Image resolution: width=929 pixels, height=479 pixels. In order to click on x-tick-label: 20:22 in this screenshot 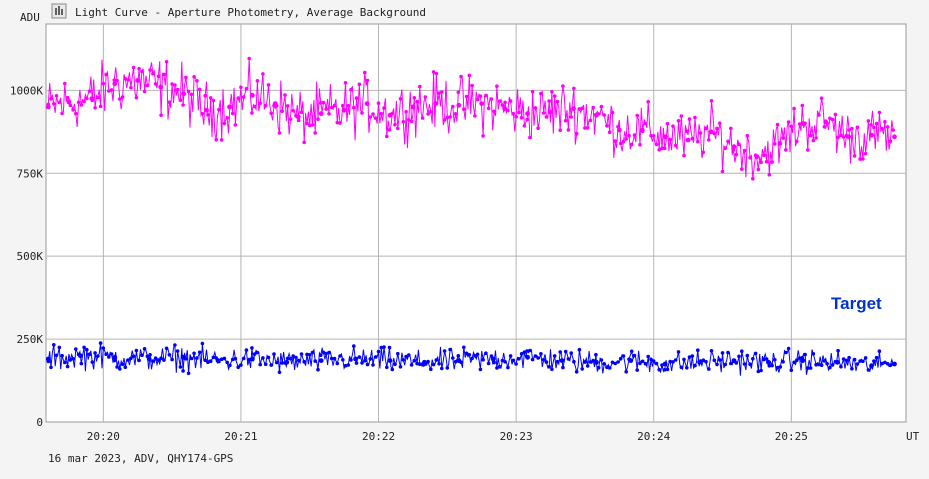, I will do `click(378, 436)`.